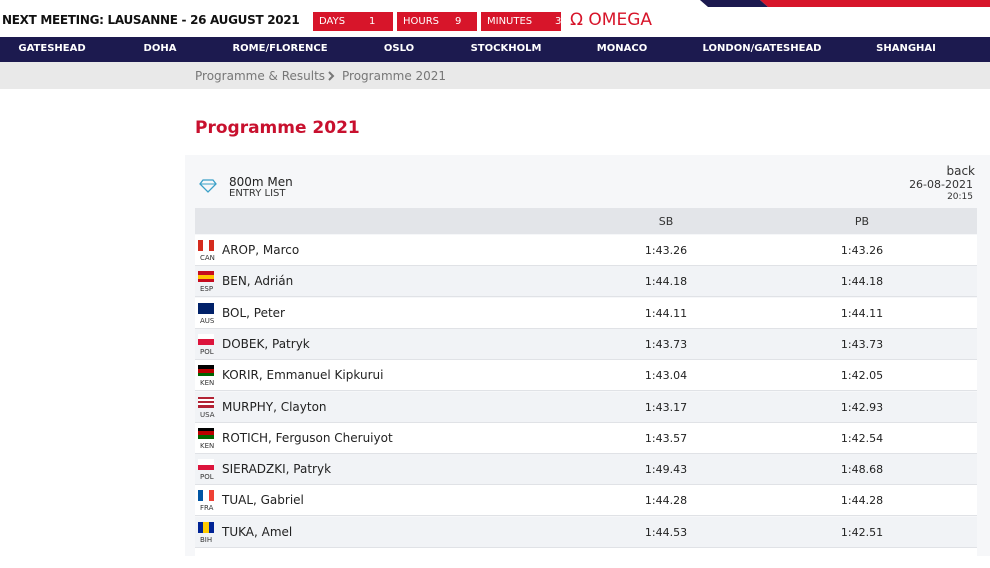  Describe the element at coordinates (666, 501) in the screenshot. I see `season-best: 1:44.28` at that location.